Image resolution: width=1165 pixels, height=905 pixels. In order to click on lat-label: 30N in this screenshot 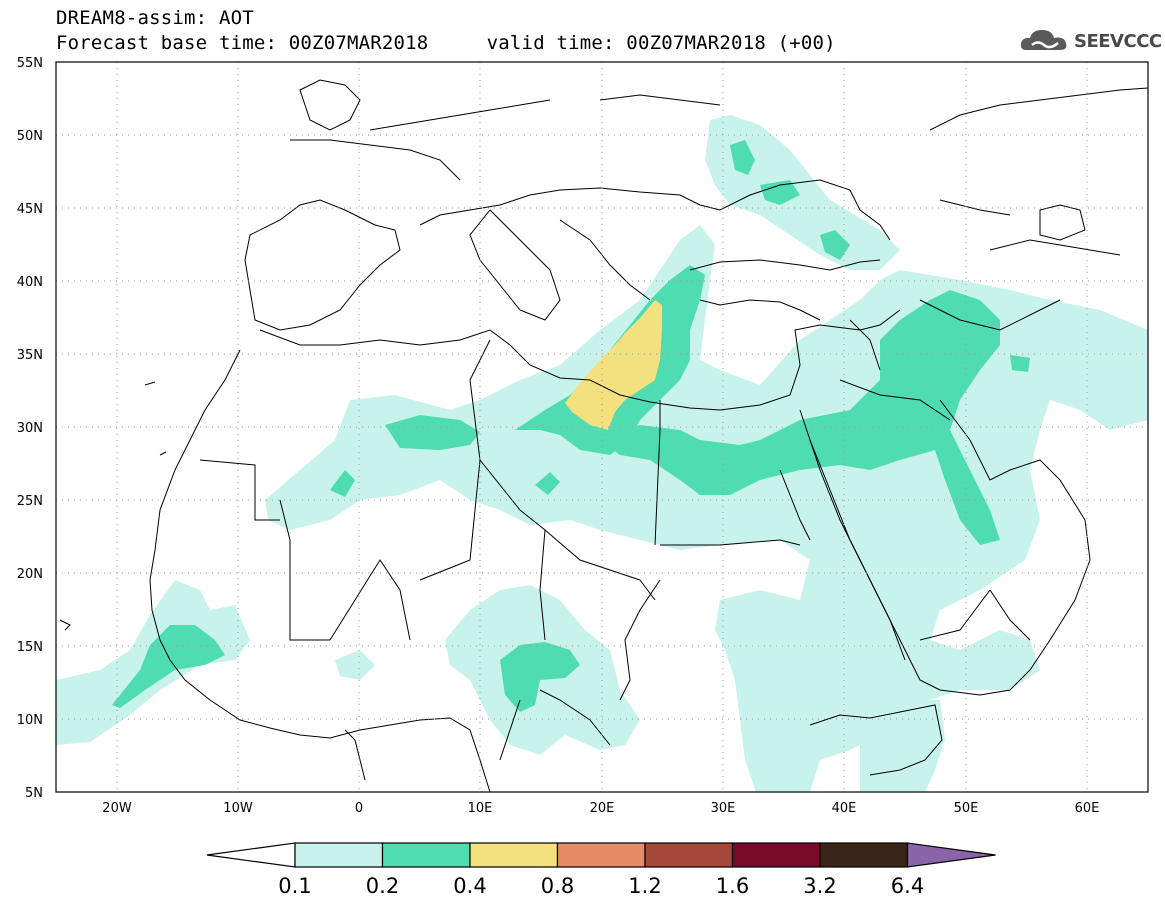, I will do `click(30, 428)`.